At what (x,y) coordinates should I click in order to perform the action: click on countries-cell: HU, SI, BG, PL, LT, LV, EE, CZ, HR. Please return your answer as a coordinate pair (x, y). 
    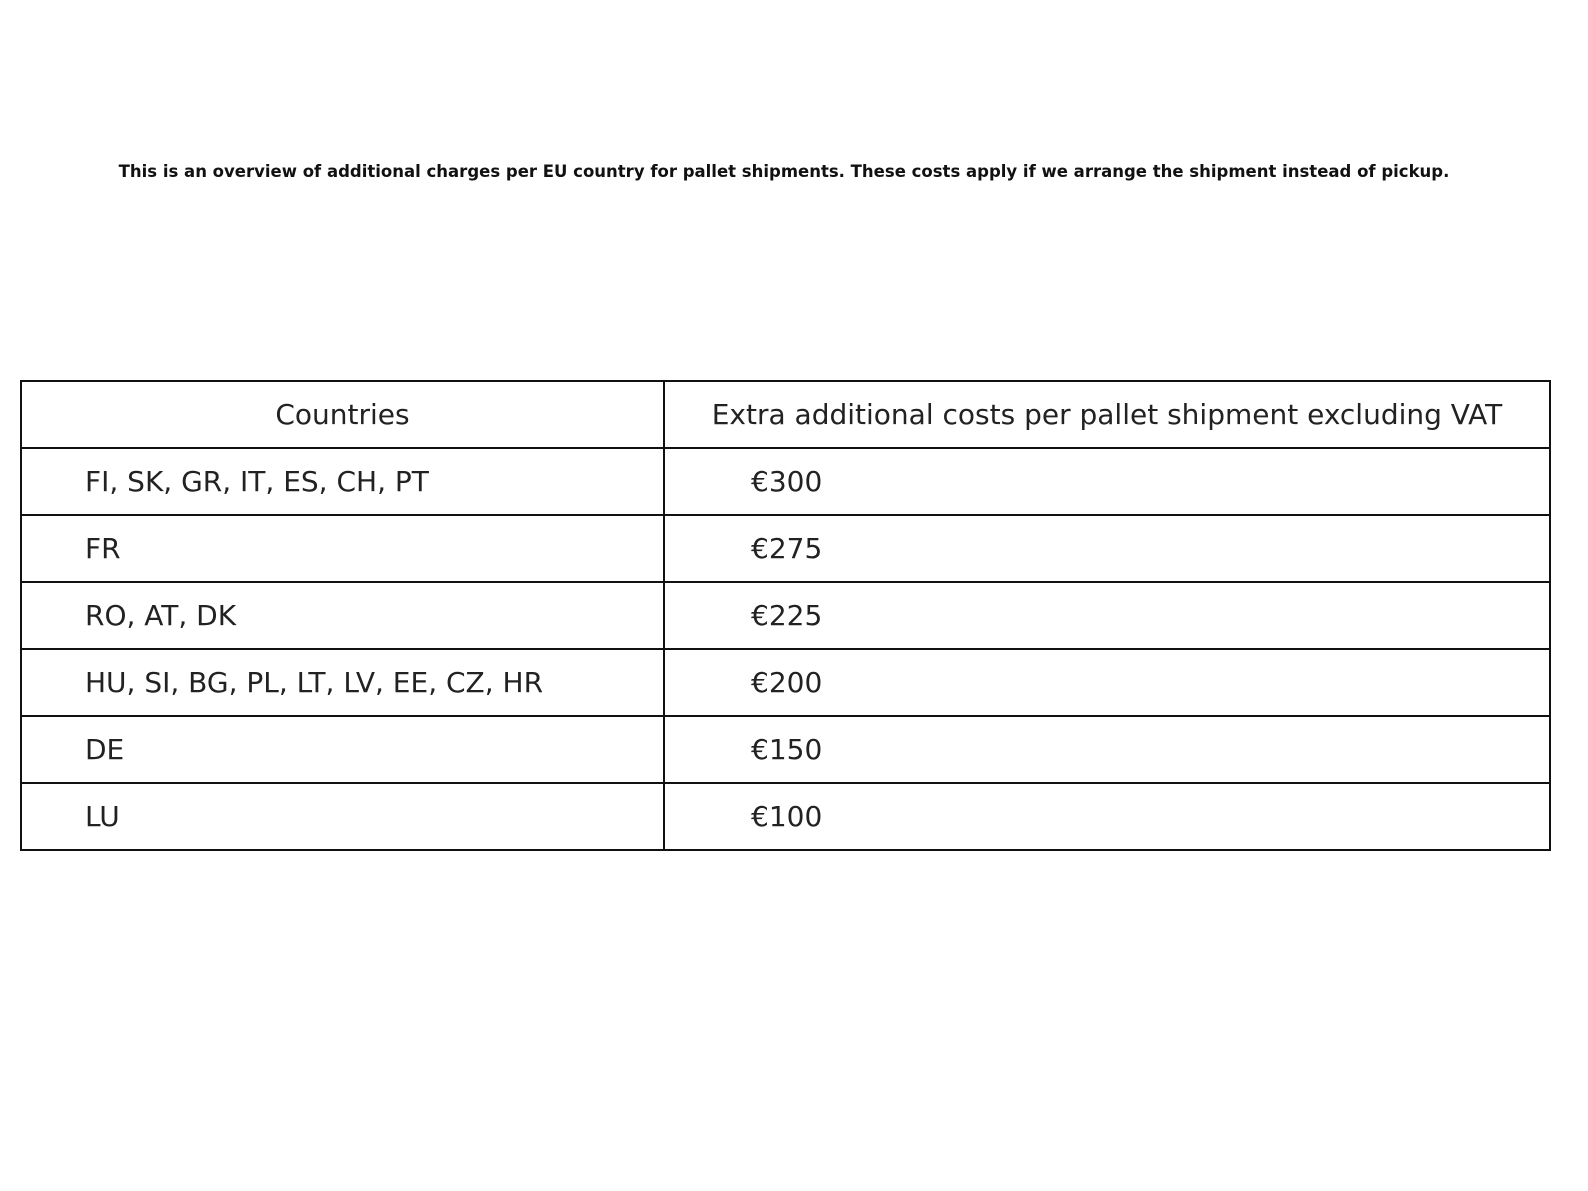
    Looking at the image, I should click on (342, 682).